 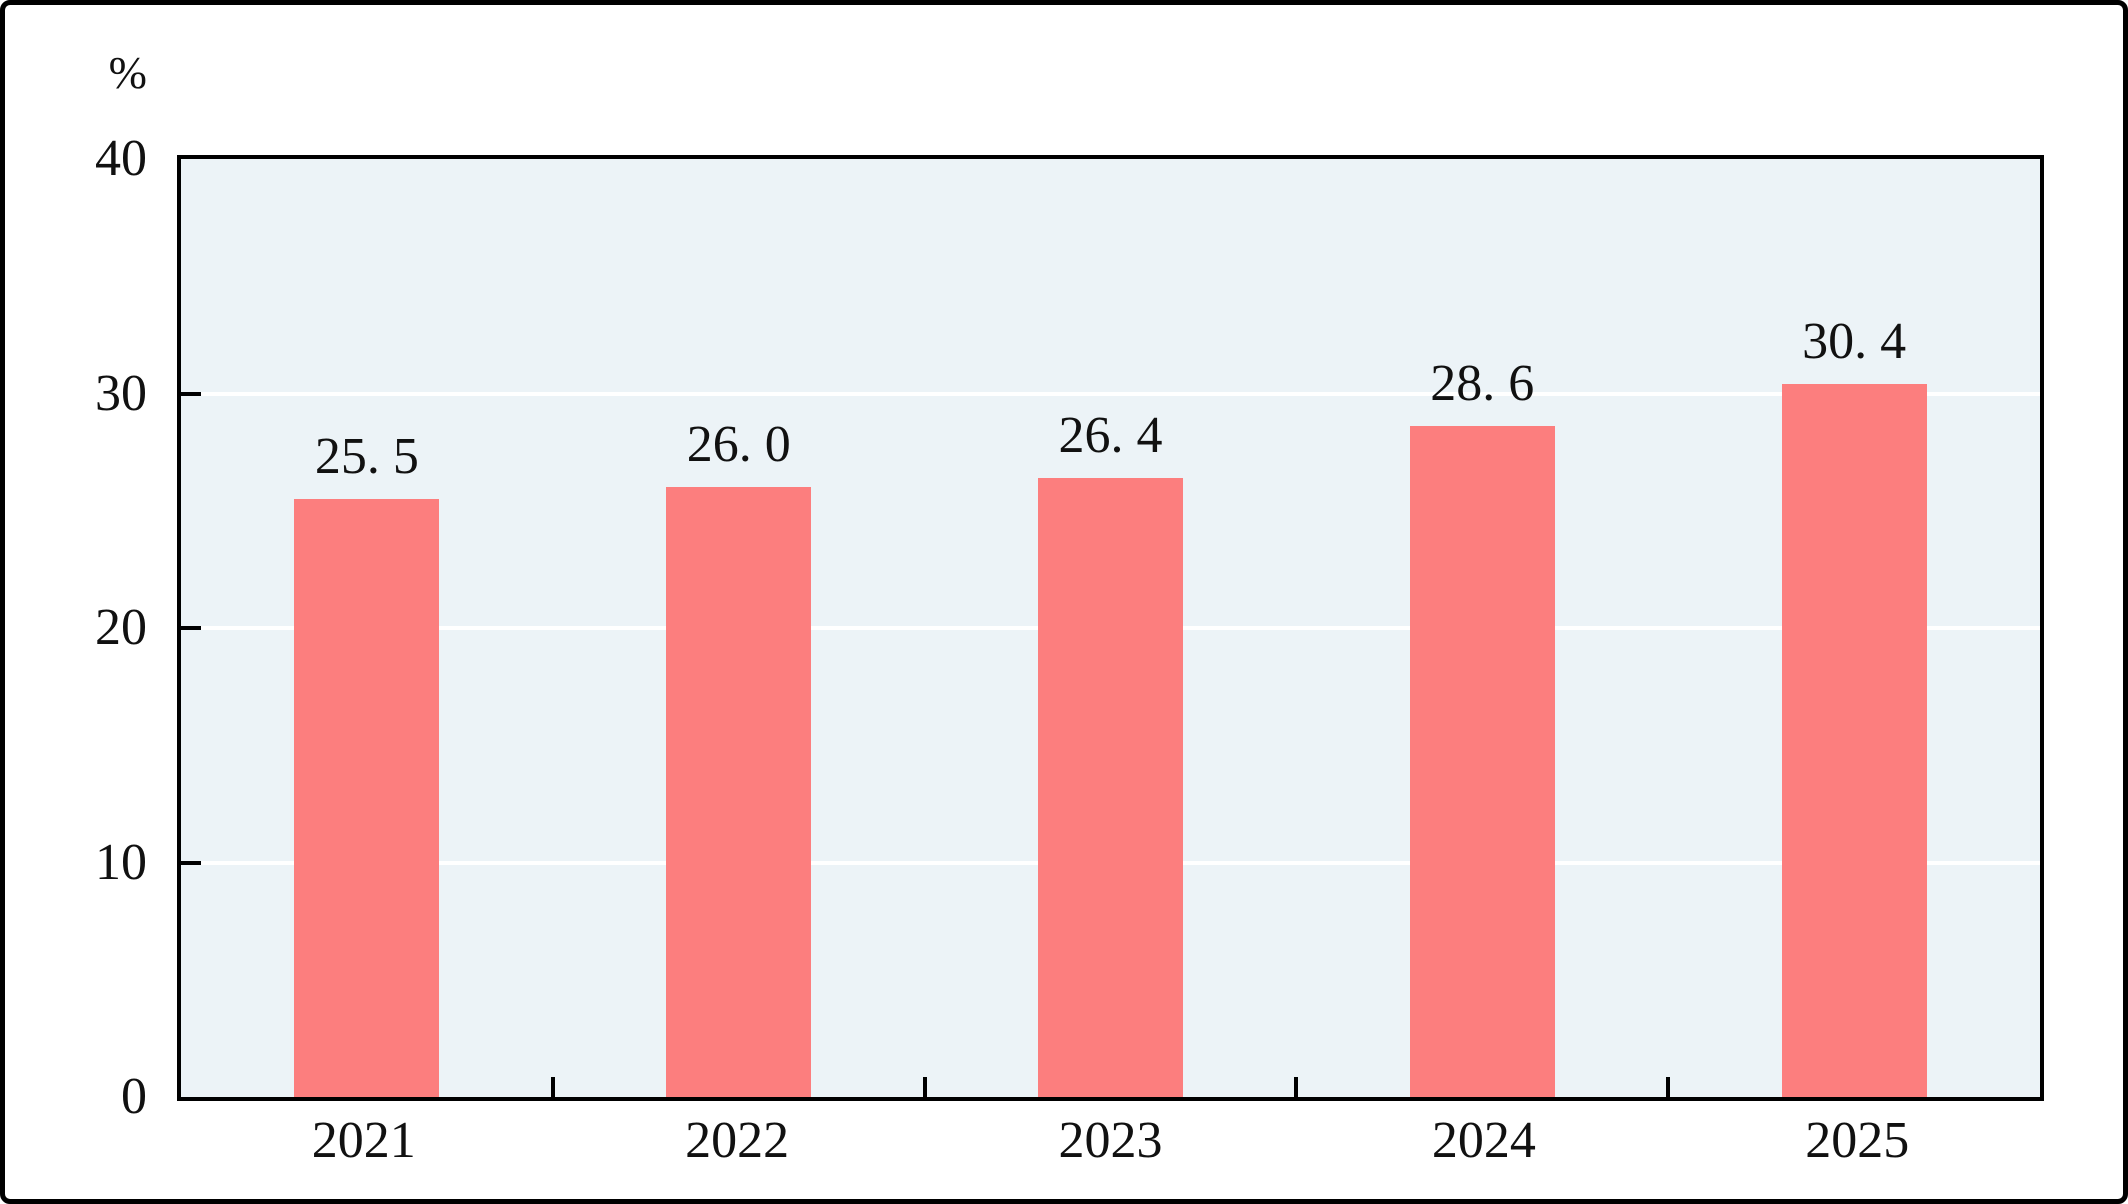 What do you see at coordinates (363, 1140) in the screenshot?
I see `x-axis-label-2021: 2021` at bounding box center [363, 1140].